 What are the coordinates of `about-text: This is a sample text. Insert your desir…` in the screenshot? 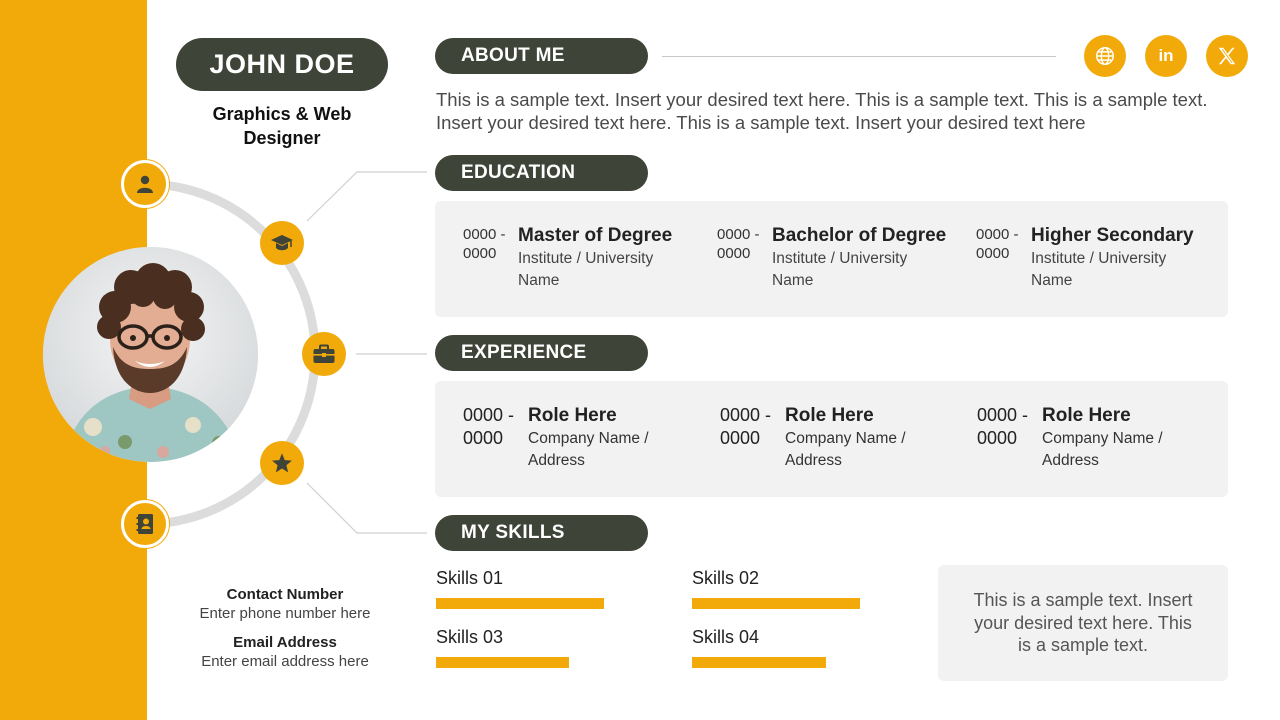 It's located at (831, 111).